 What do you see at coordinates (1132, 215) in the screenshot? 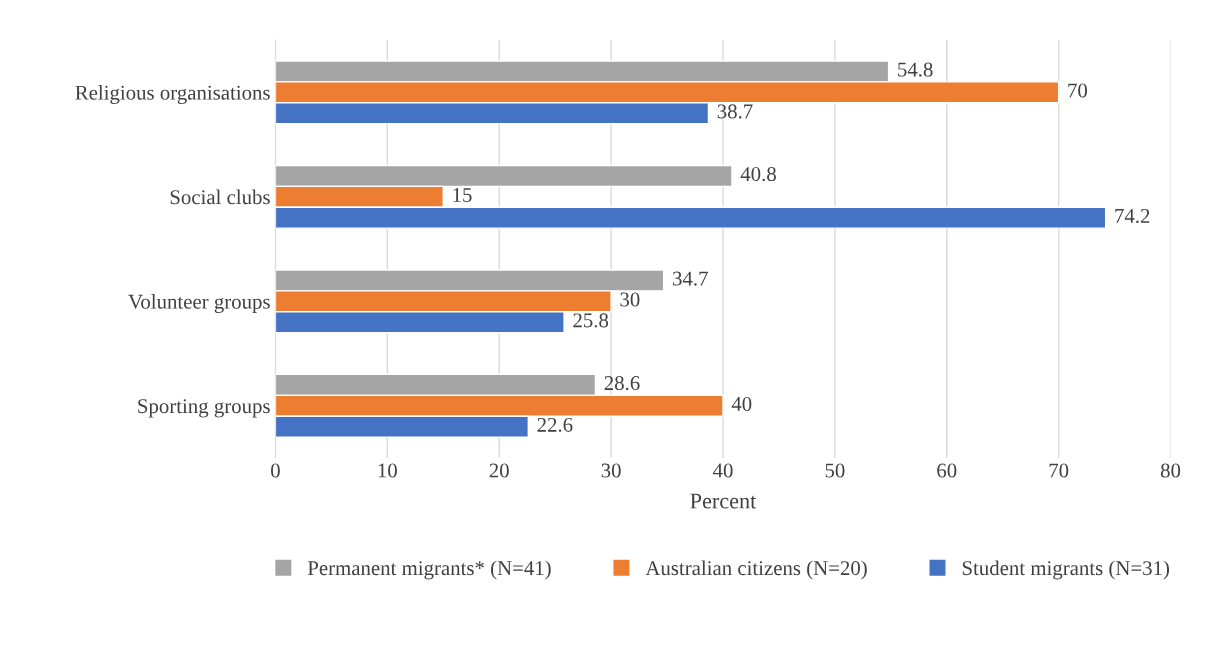
I see `data-label: 74.2` at bounding box center [1132, 215].